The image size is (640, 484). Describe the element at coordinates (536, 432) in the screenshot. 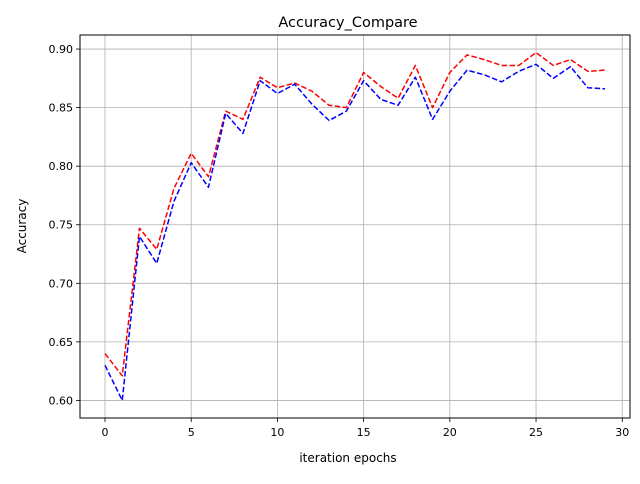

I see `x-tick-label: 25` at that location.